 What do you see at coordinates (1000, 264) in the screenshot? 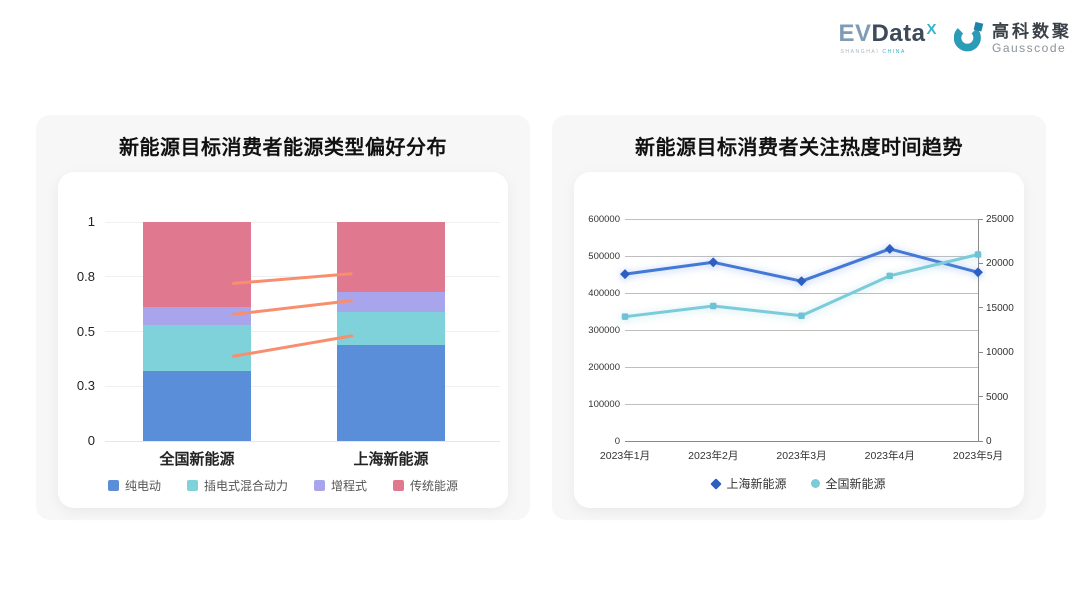
I see `line-chart-right-tick-label: 20000` at bounding box center [1000, 264].